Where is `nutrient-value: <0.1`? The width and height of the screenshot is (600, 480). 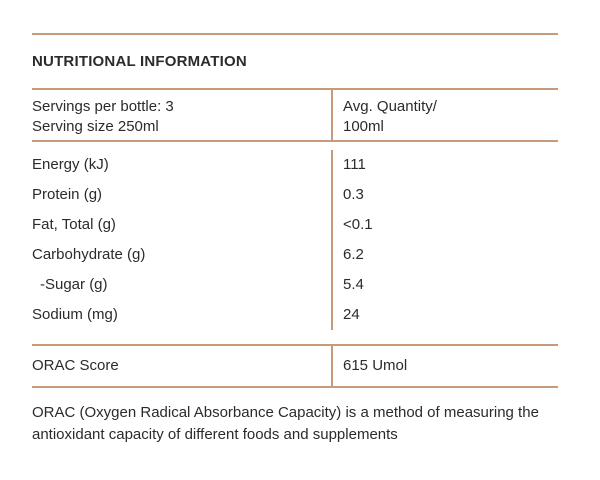
nutrient-value: <0.1 is located at coordinates (444, 225).